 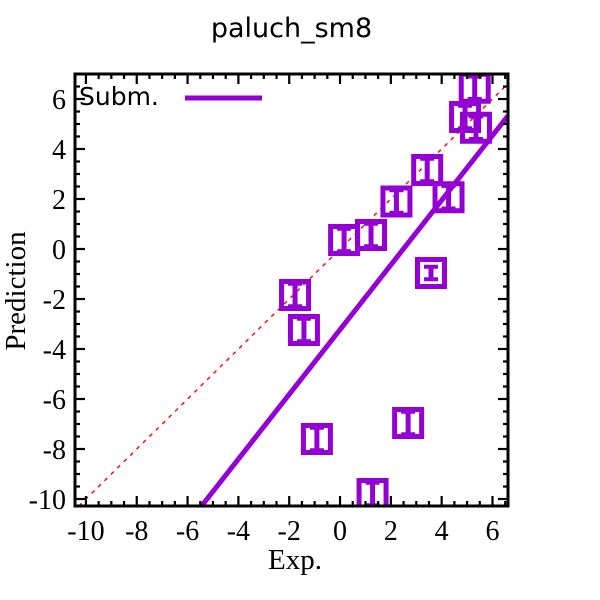 What do you see at coordinates (54, 300) in the screenshot?
I see `y-tick-label: -2` at bounding box center [54, 300].